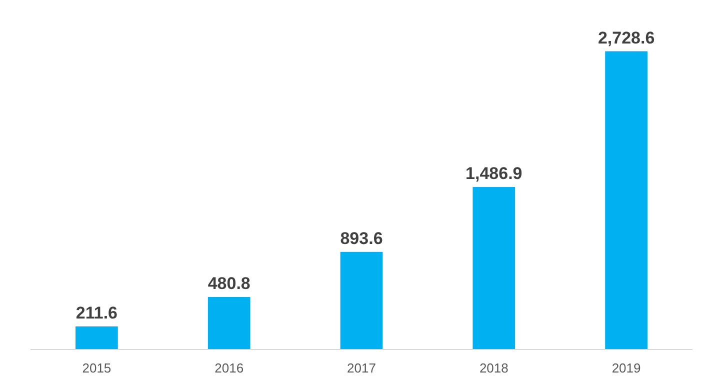 The image size is (723, 391). I want to click on data-label: 893.6, so click(361, 238).